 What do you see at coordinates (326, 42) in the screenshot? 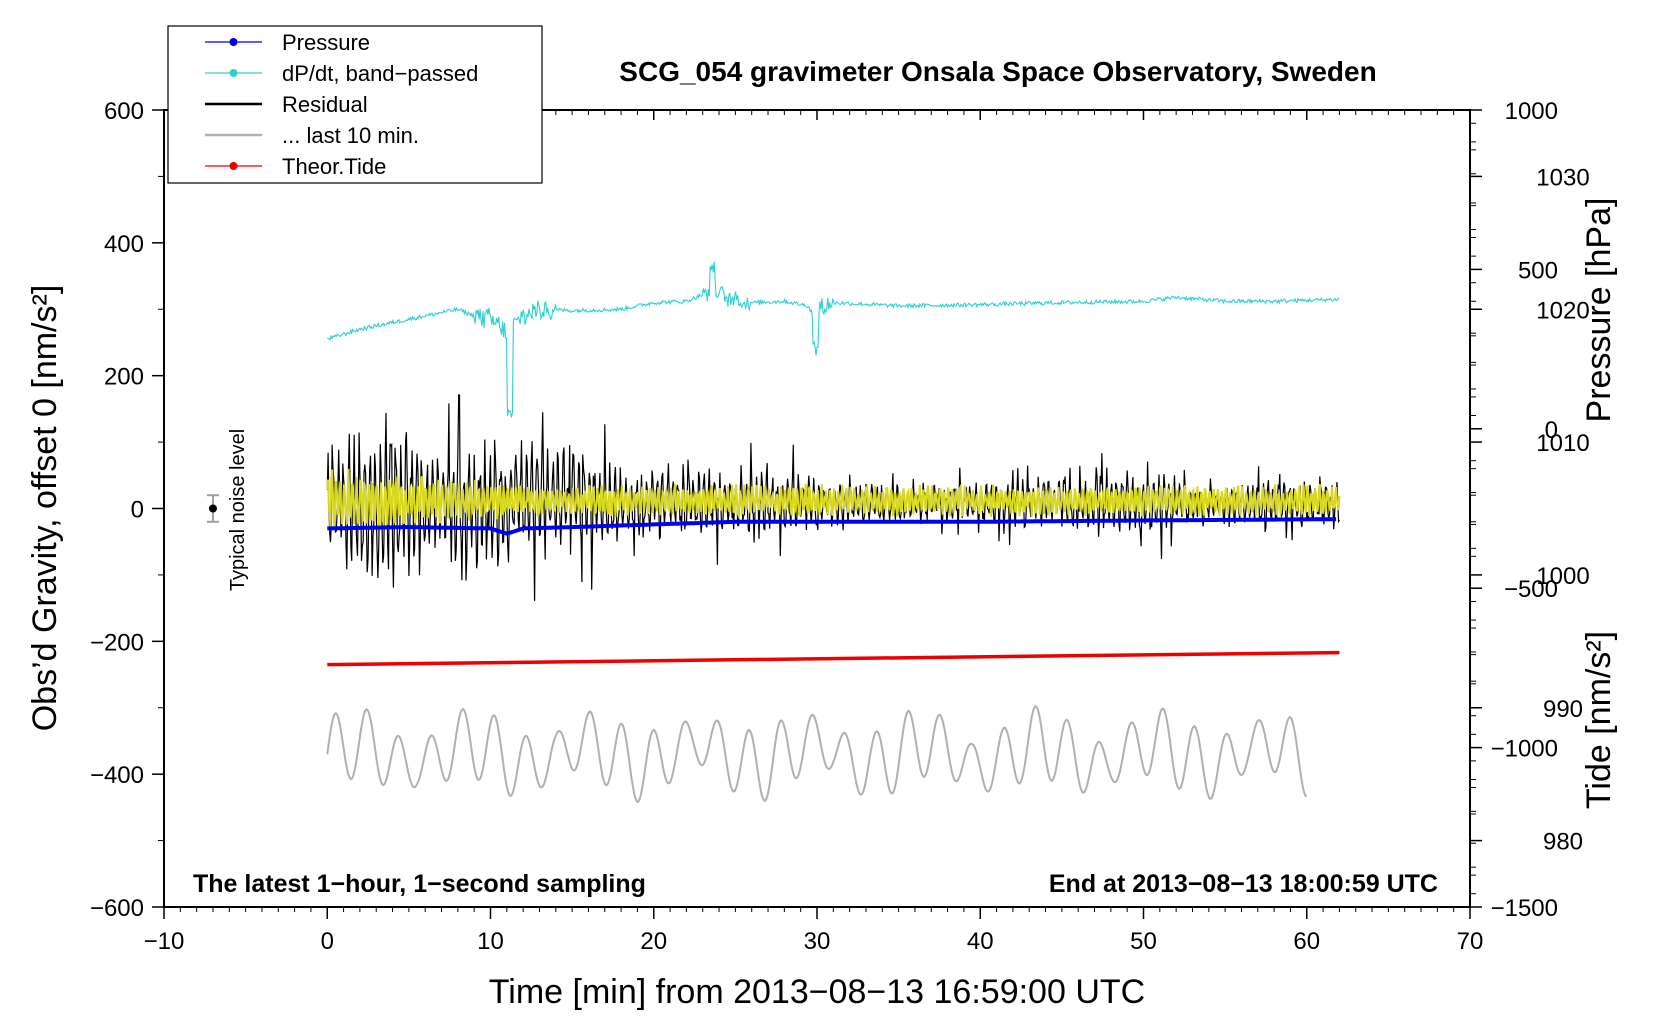
I see `legend-label: Pressure` at bounding box center [326, 42].